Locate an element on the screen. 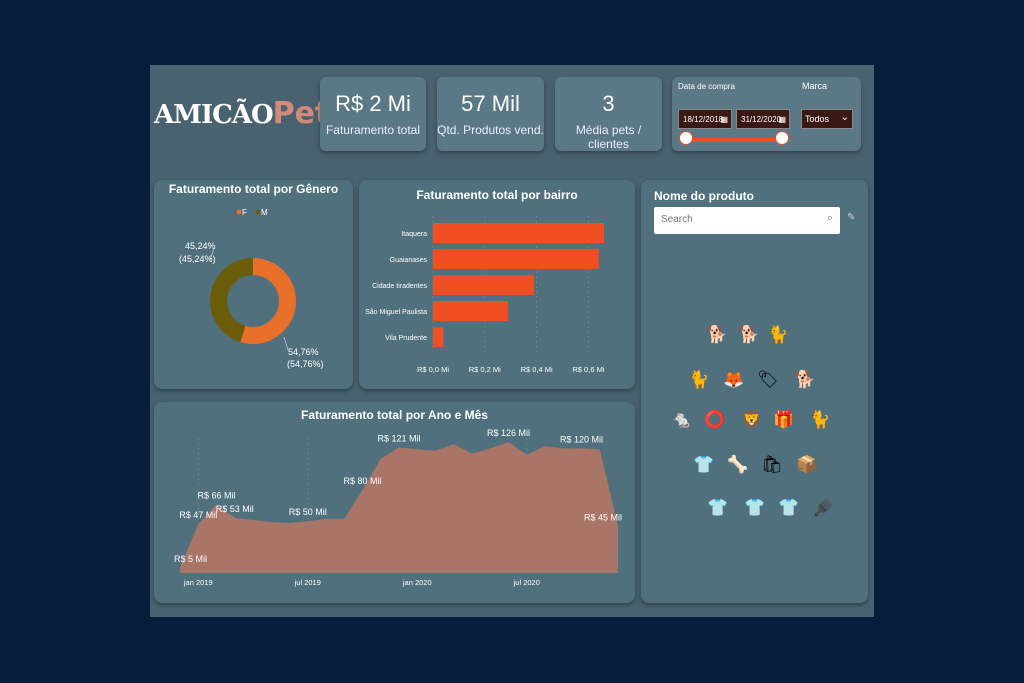 This screenshot has height=683, width=1024. kpi-label: Qtd. Produtos vend. is located at coordinates (490, 130).